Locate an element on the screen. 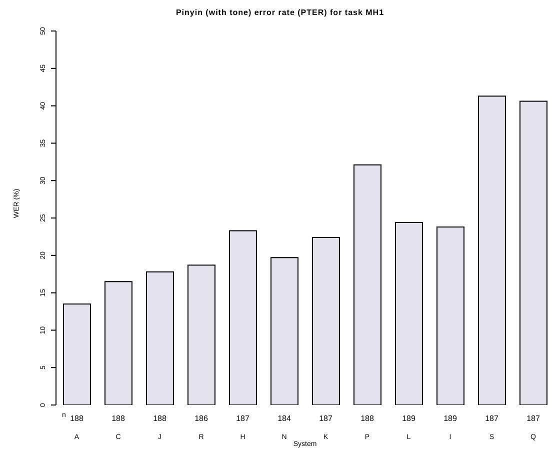 Image resolution: width=560 pixels, height=457 pixels. text: 186 is located at coordinates (201, 418).